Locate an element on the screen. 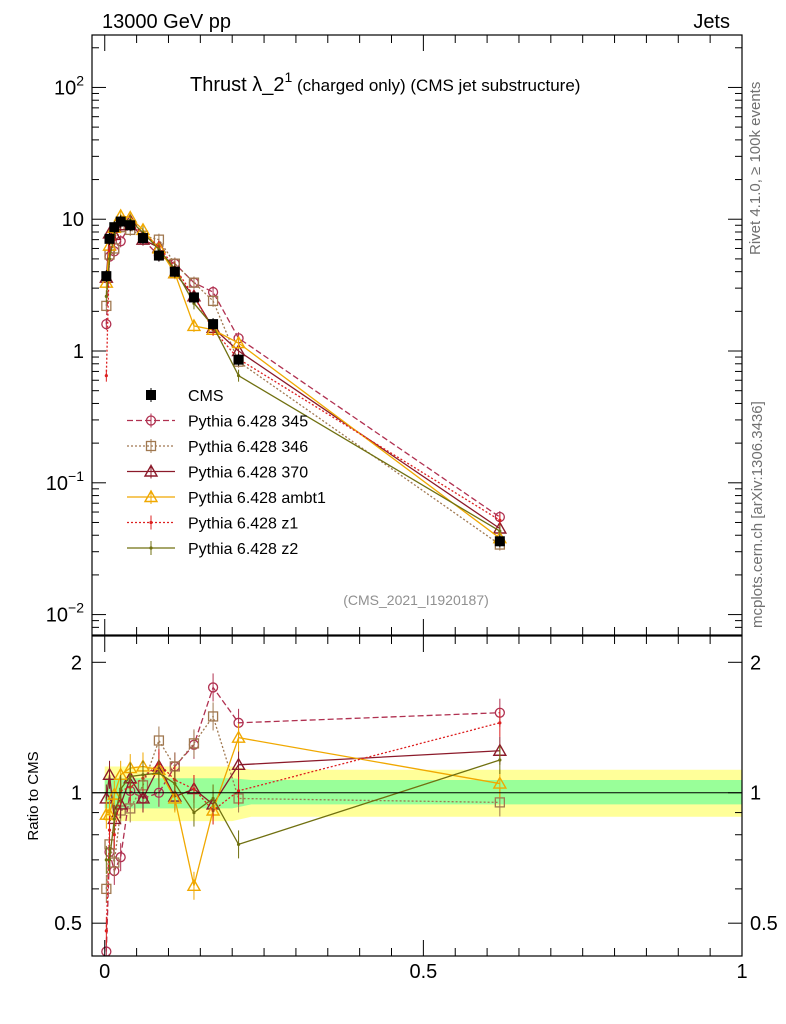 The image size is (786, 1024). legend-entry: Pythia 6.428 345 is located at coordinates (217, 422).